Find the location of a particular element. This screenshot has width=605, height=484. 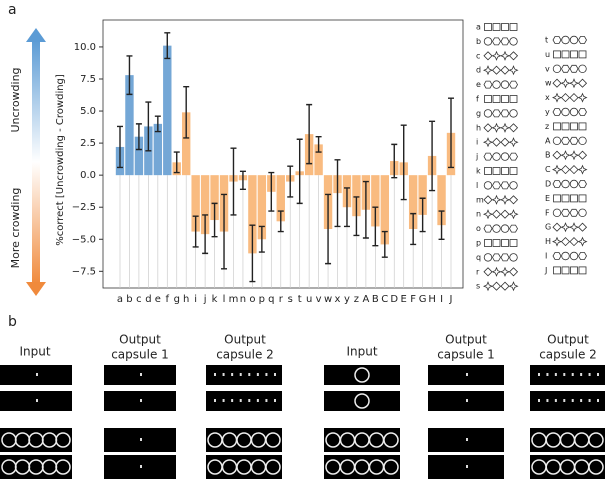

x-tick-label: p is located at coordinates (262, 299).